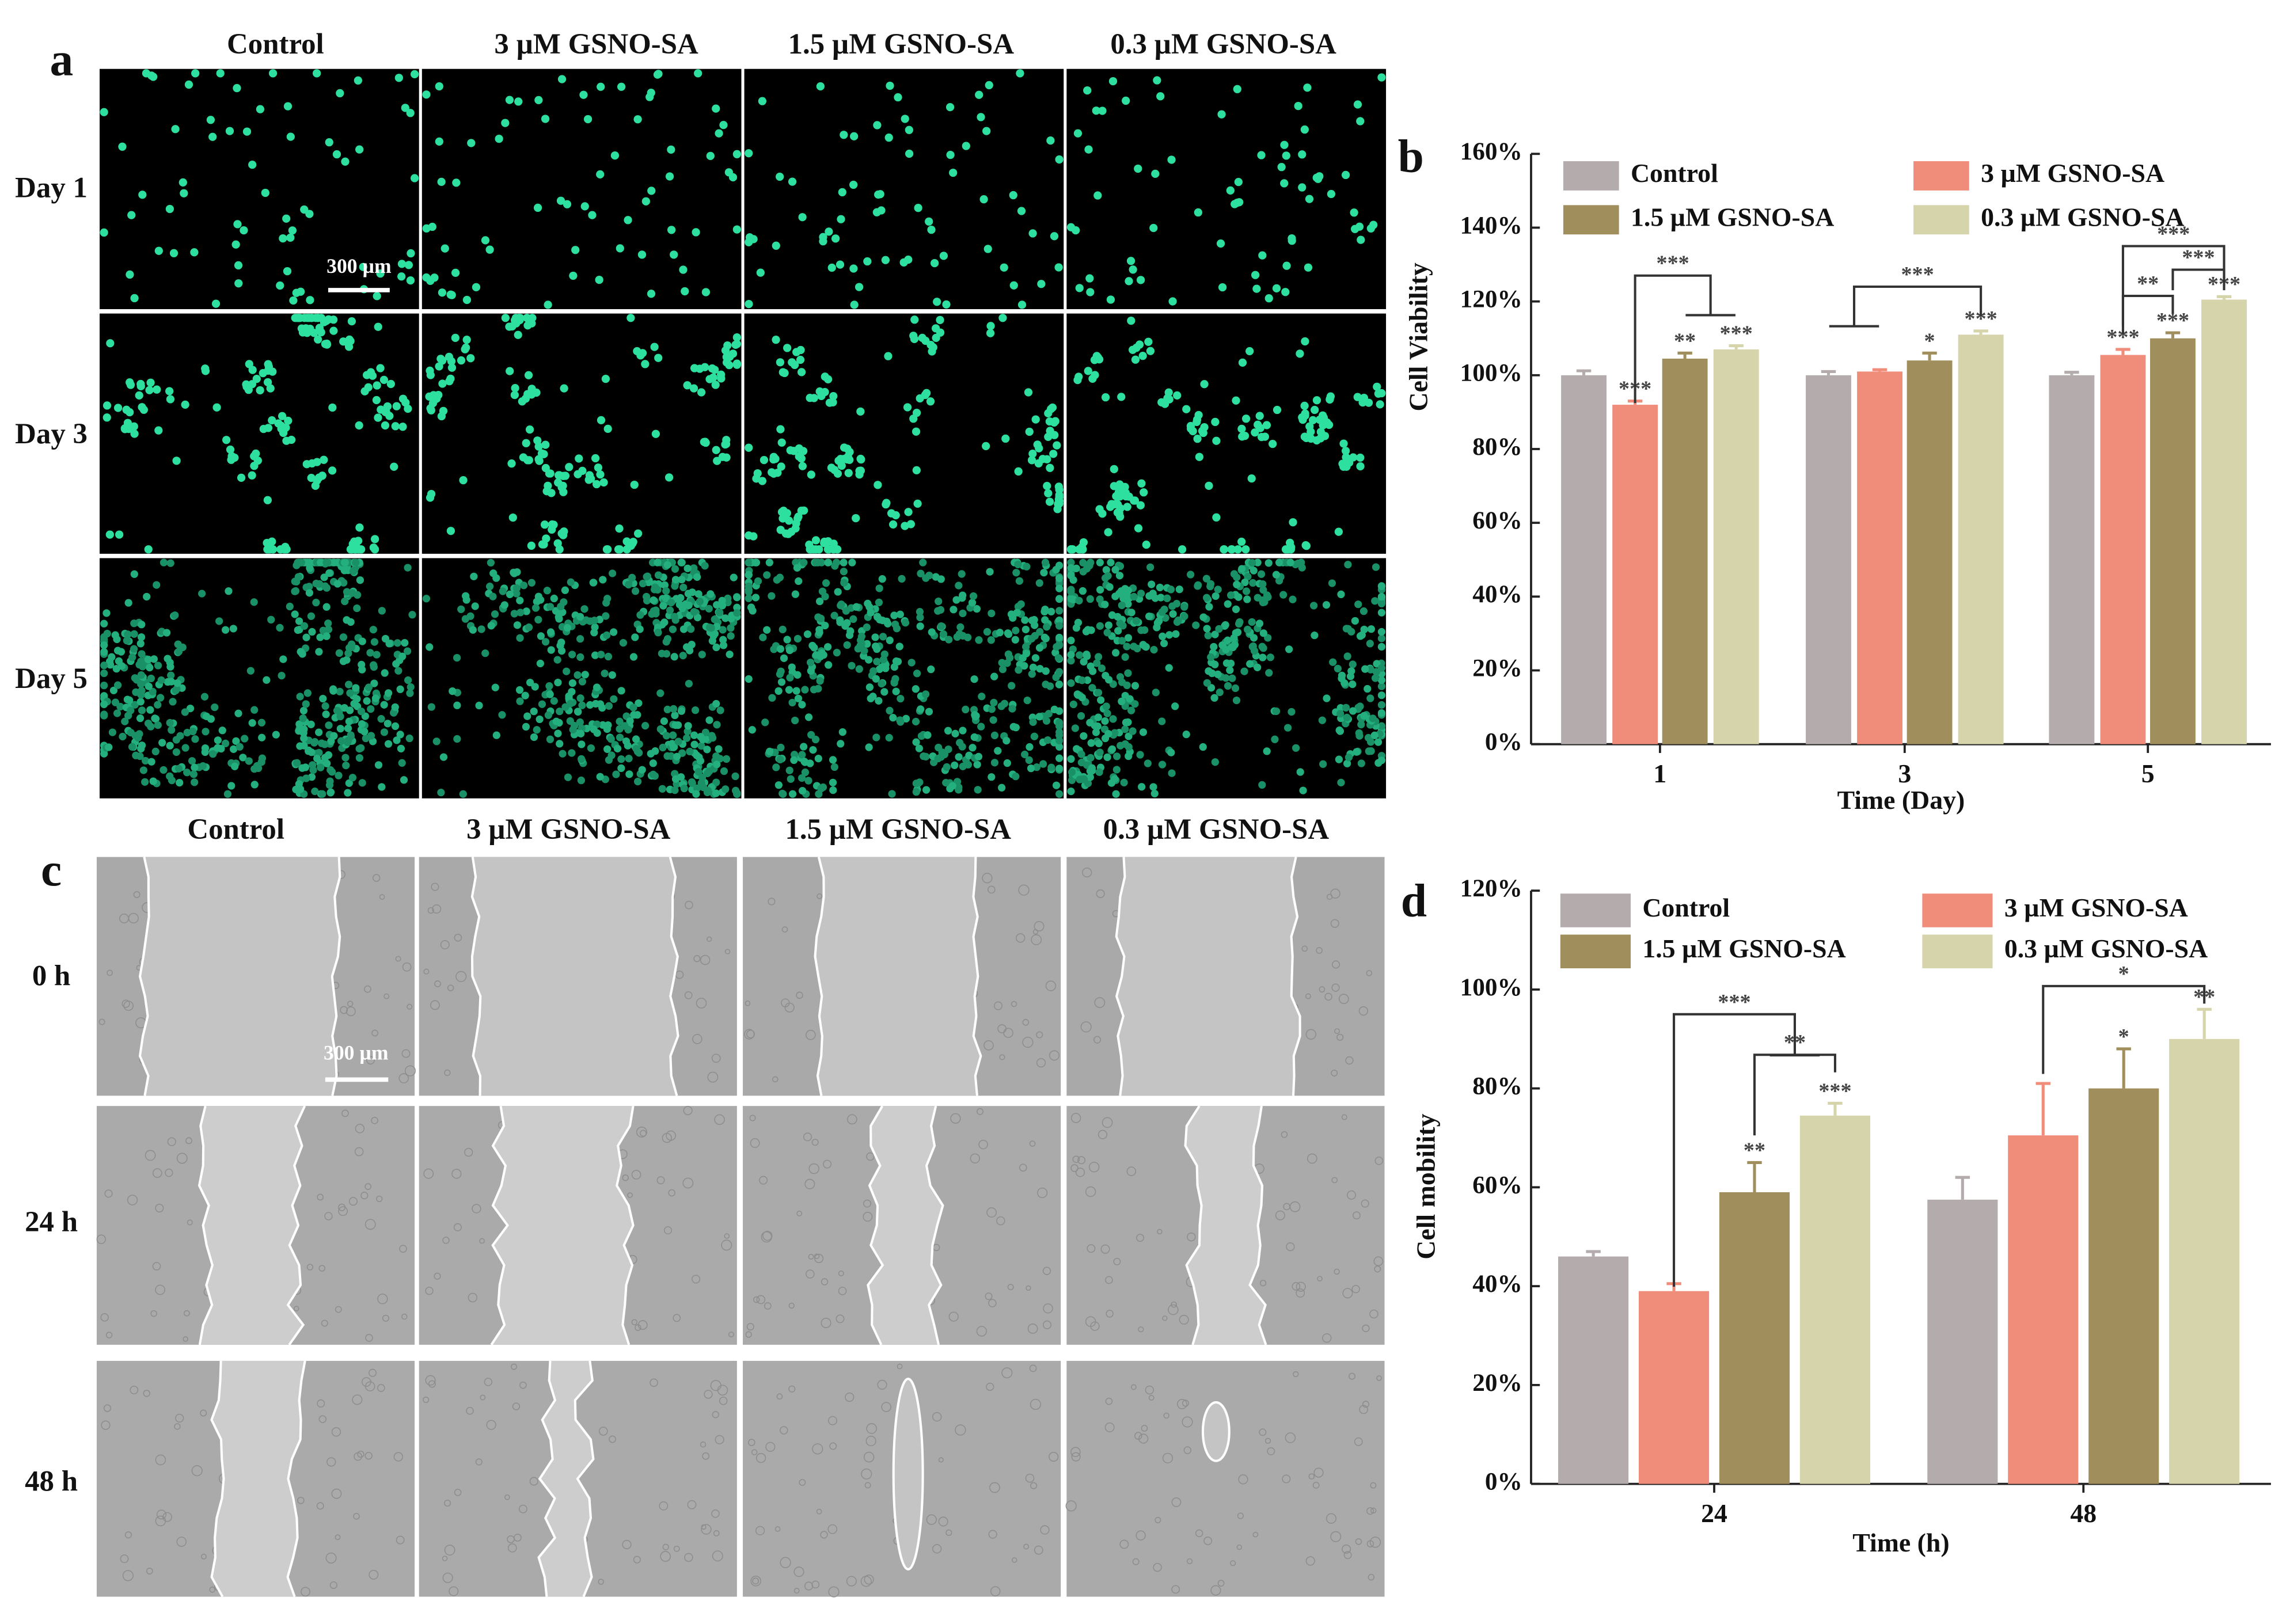 The height and width of the screenshot is (1624, 2290). What do you see at coordinates (1414, 900) in the screenshot?
I see `panel-label: d` at bounding box center [1414, 900].